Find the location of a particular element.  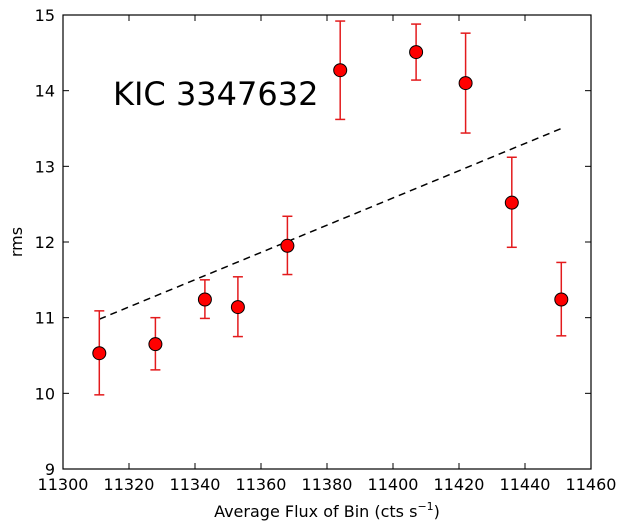

y-tick-label: 12 is located at coordinates (45, 242).